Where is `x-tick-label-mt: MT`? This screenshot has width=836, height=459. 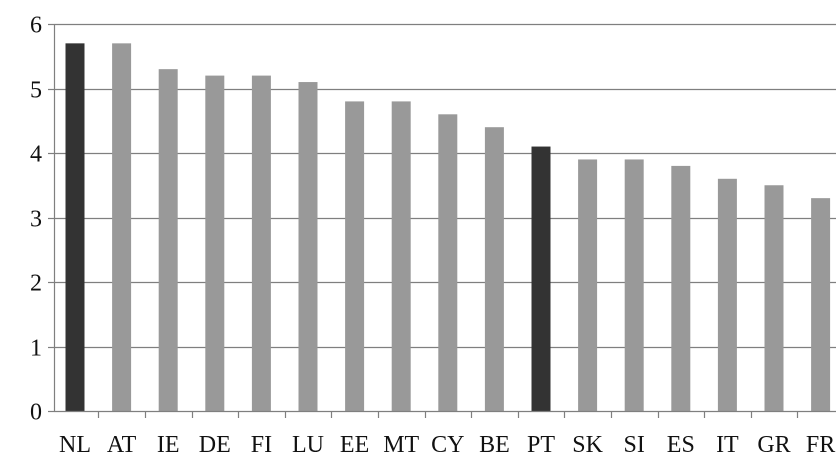 x-tick-label-mt: MT is located at coordinates (401, 445).